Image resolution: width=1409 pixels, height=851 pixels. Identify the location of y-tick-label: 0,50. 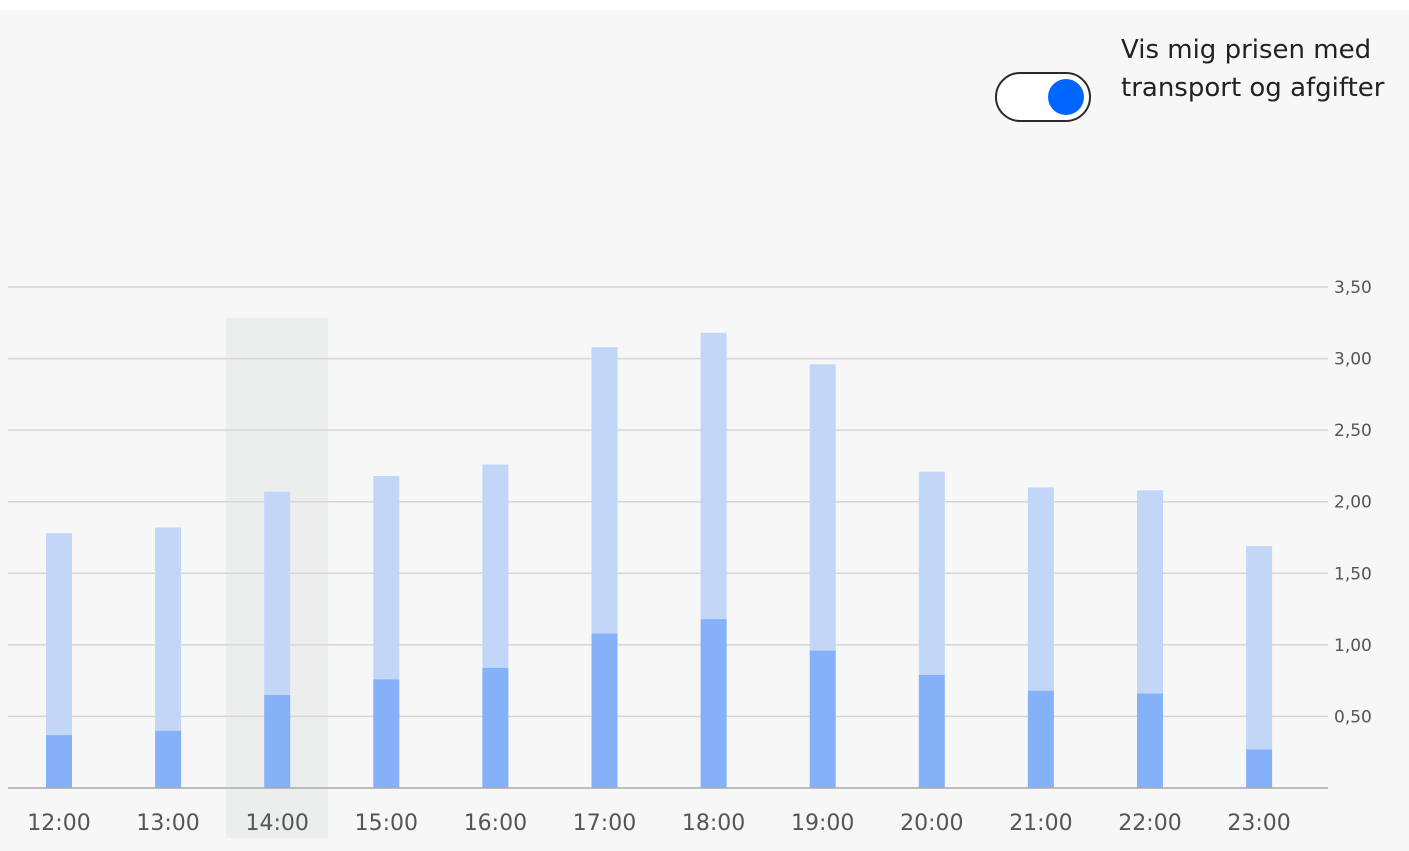
(1353, 717).